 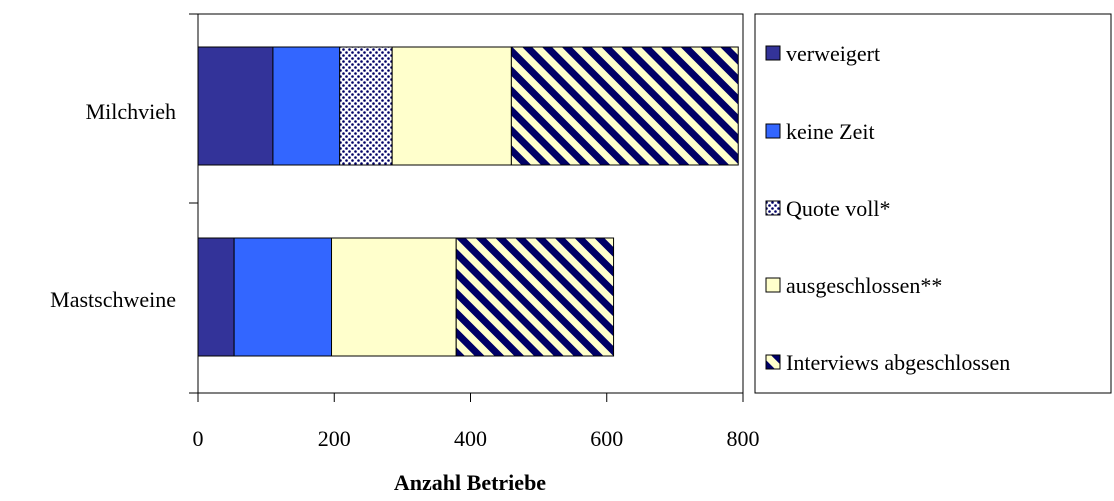 What do you see at coordinates (366, 106) in the screenshot?
I see `bar-milchvieh-quote-voll` at bounding box center [366, 106].